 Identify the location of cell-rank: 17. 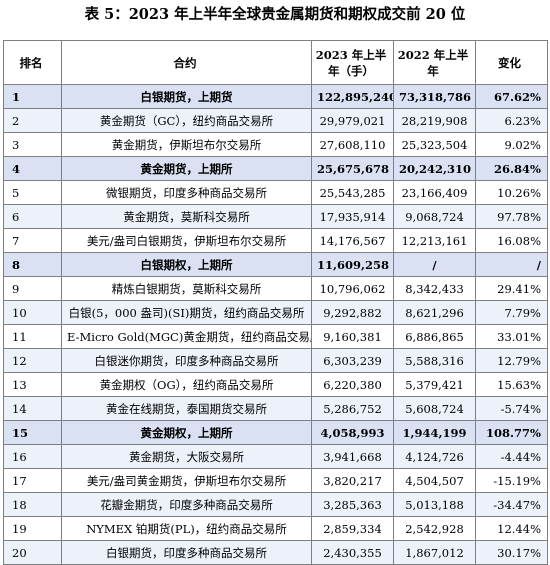
(32, 480).